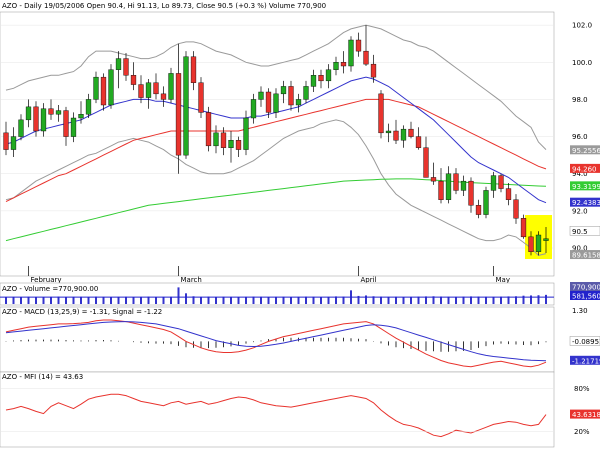 The image size is (600, 450). I want to click on price-value-tags: 95.2556 94.260 93.3199 92.4383 90.5 89.6158, so click(584, 202).